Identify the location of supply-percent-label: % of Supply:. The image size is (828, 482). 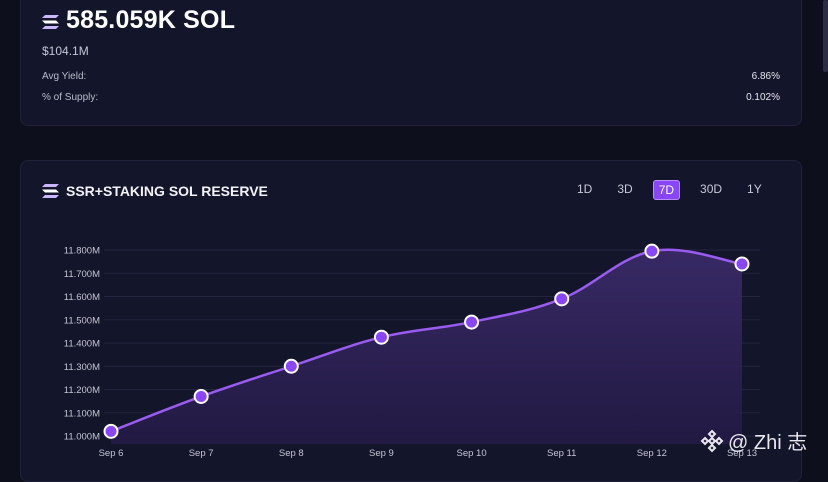
(70, 97).